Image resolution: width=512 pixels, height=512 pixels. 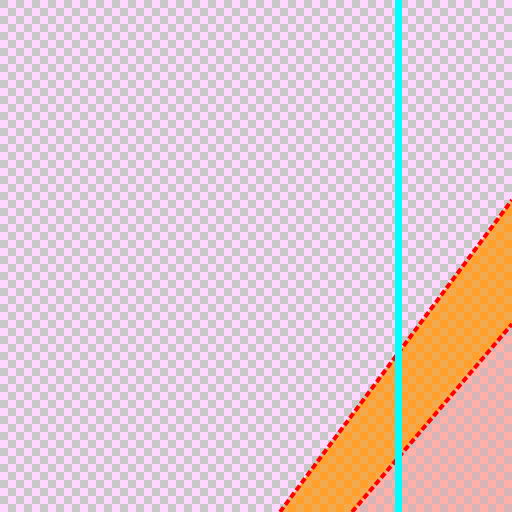 What do you see at coordinates (398, 256) in the screenshot?
I see `vertical-guide-line` at bounding box center [398, 256].